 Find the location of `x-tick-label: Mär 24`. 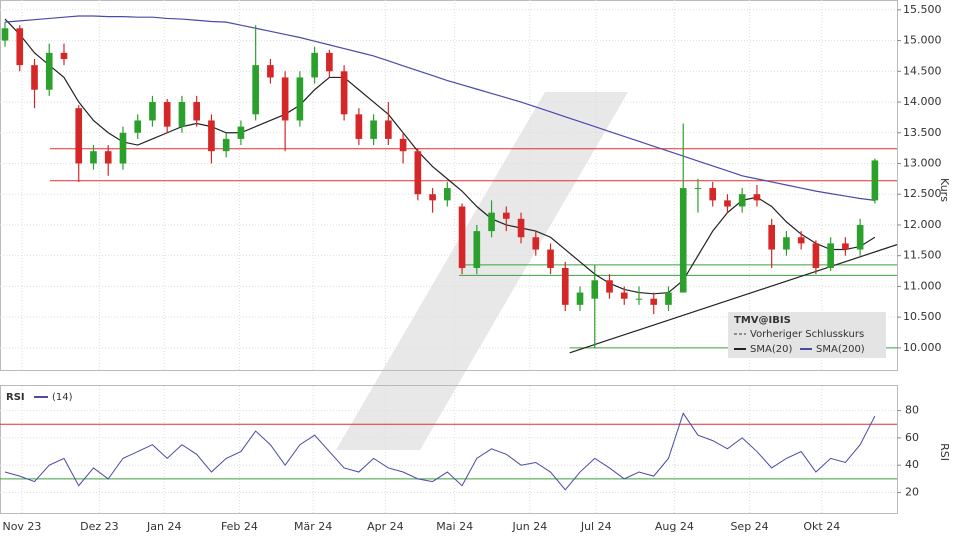

x-tick-label: Mär 24 is located at coordinates (313, 526).